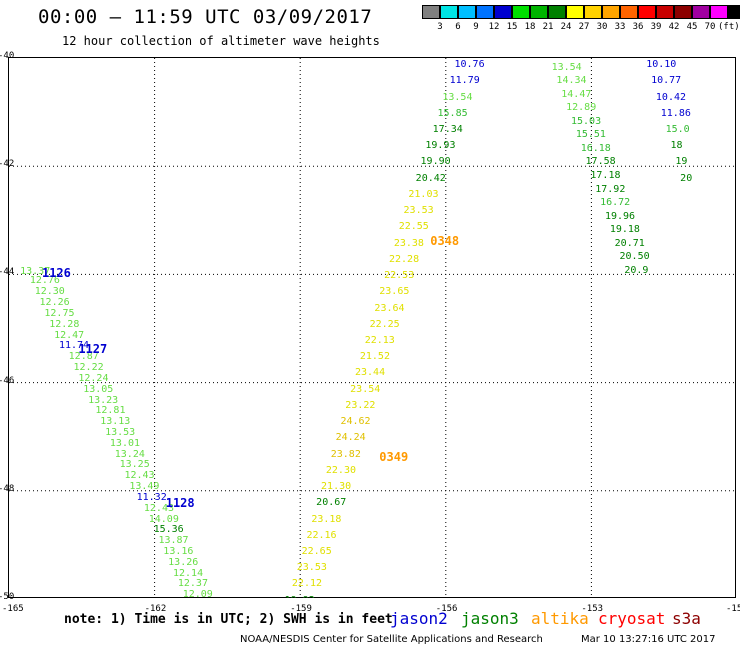 Image resolution: width=740 pixels, height=650 pixels. I want to click on wave-height-value: 12.28, so click(64, 324).